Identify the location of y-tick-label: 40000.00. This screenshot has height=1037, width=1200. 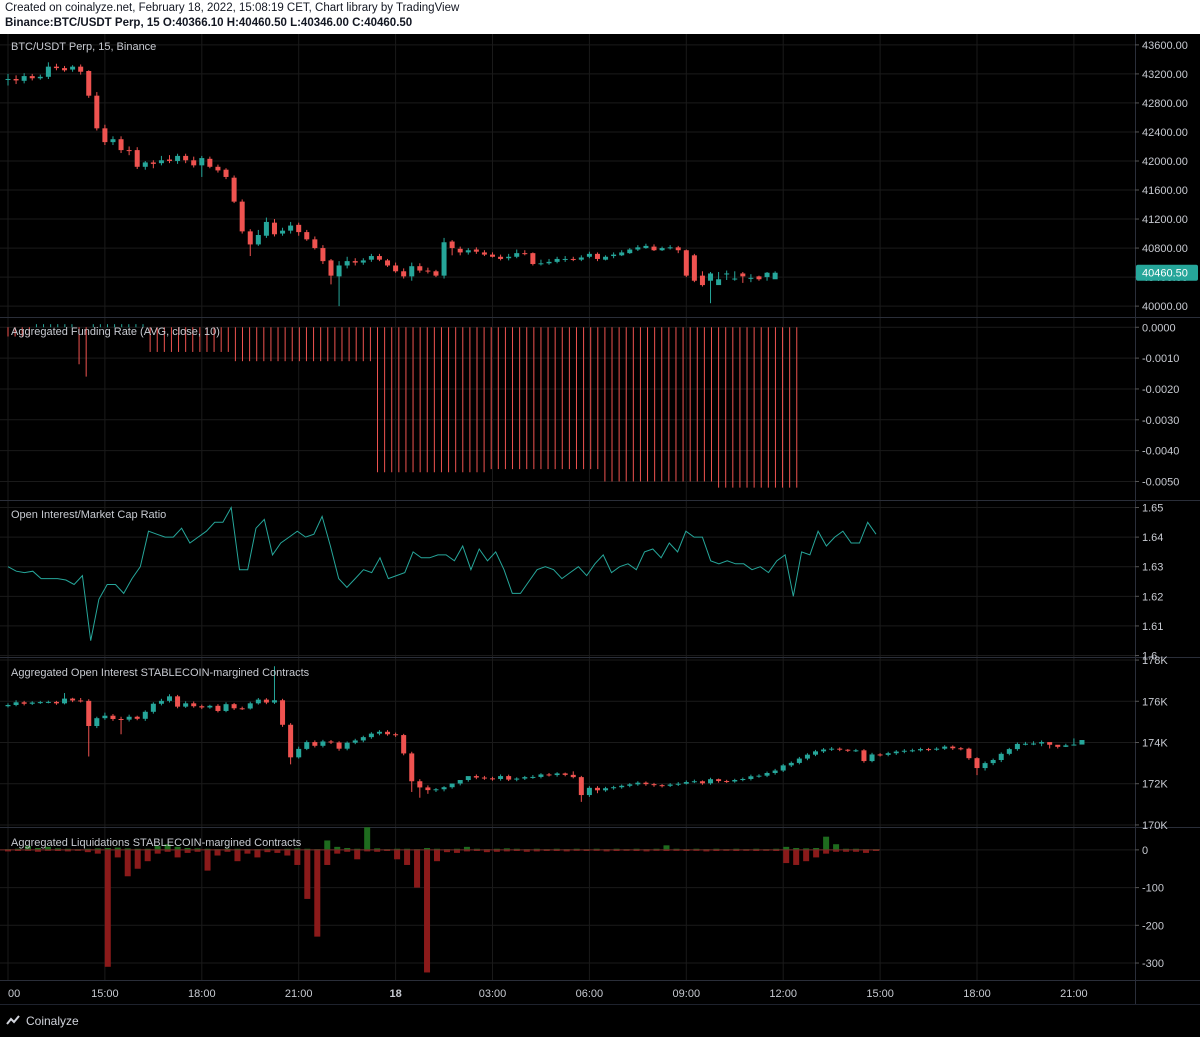
(1165, 307).